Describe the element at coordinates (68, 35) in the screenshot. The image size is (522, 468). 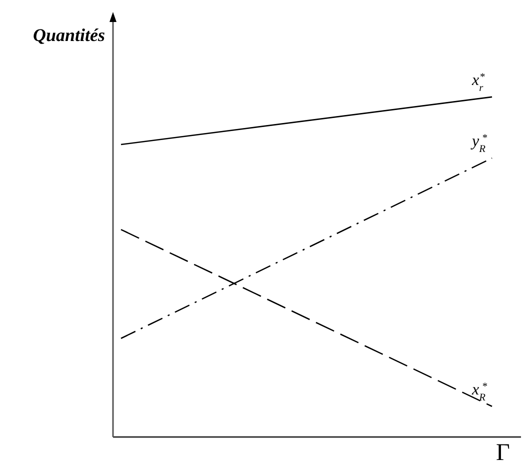
I see `y-axis-title: Quantités` at that location.